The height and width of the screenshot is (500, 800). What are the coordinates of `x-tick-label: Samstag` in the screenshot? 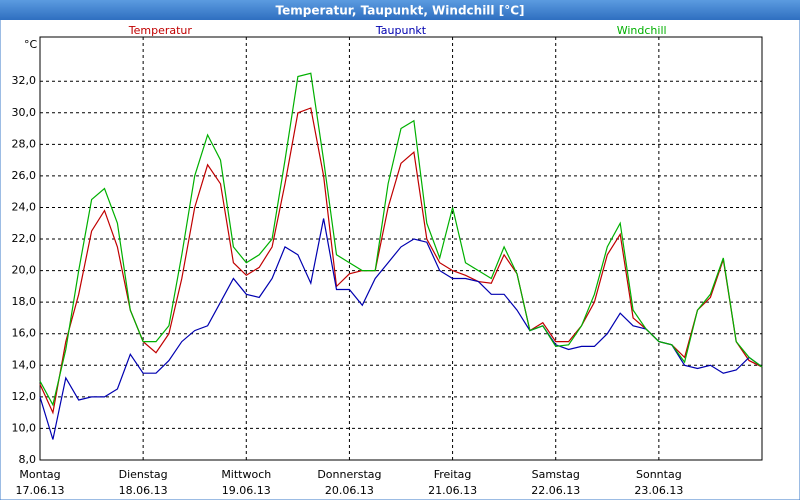 It's located at (556, 474).